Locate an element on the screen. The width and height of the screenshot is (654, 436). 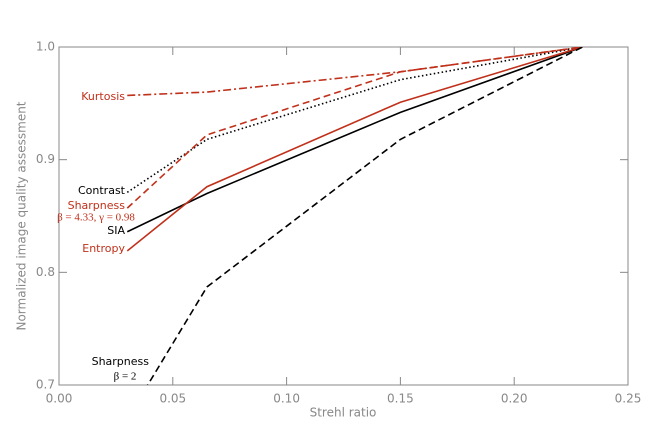
x-axis-label: Strehl ratio is located at coordinates (343, 413).